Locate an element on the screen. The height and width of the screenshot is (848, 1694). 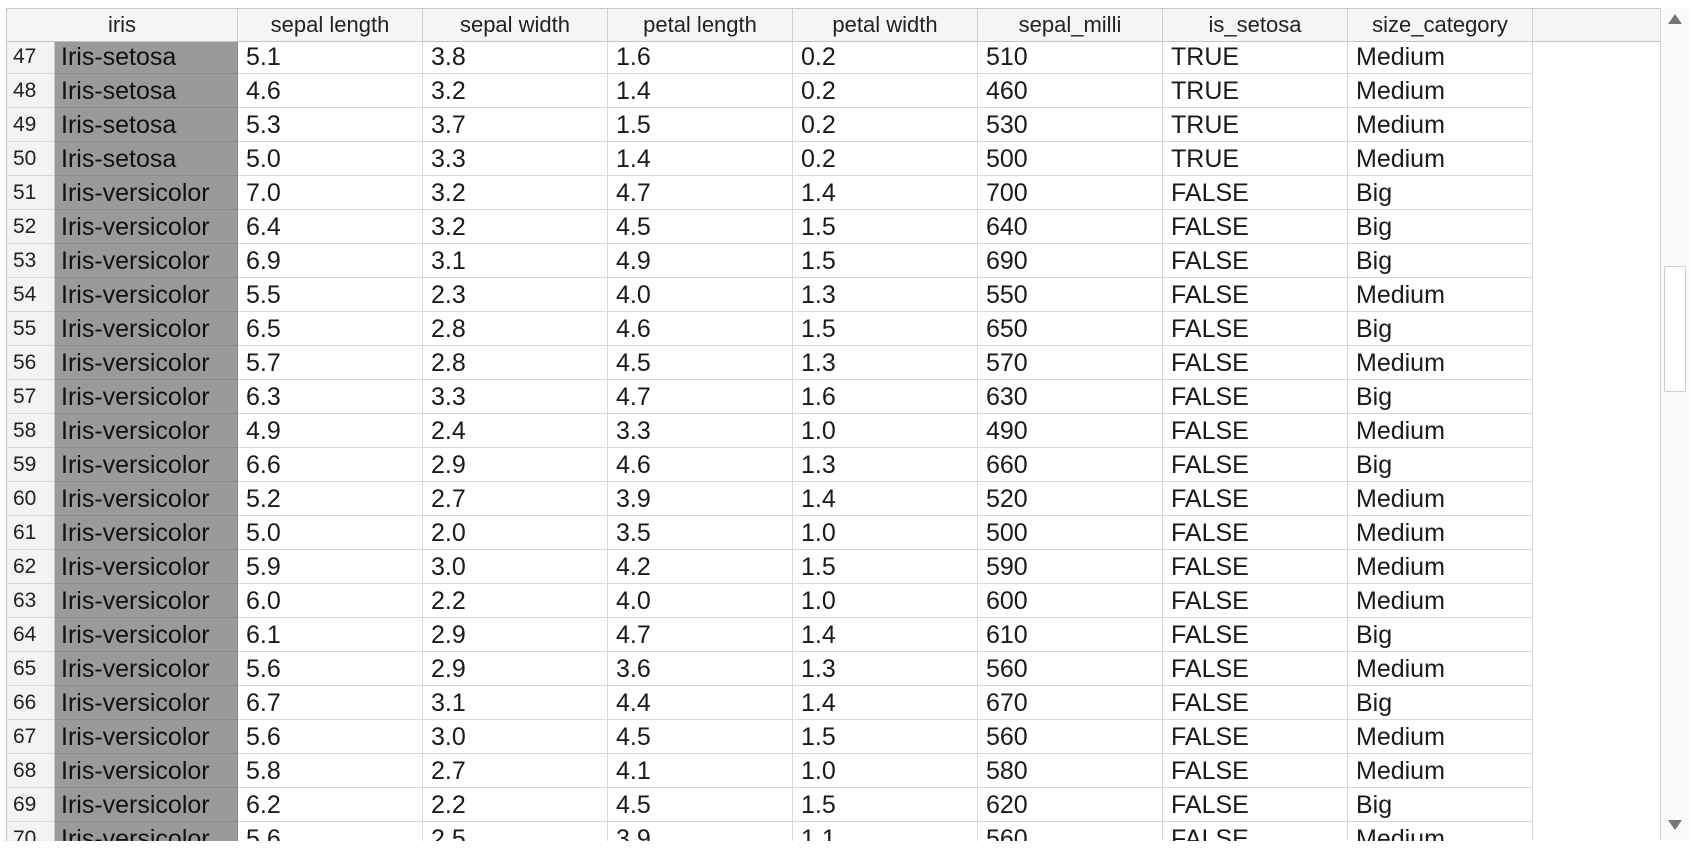
cell-milli: 610 is located at coordinates (1070, 635).